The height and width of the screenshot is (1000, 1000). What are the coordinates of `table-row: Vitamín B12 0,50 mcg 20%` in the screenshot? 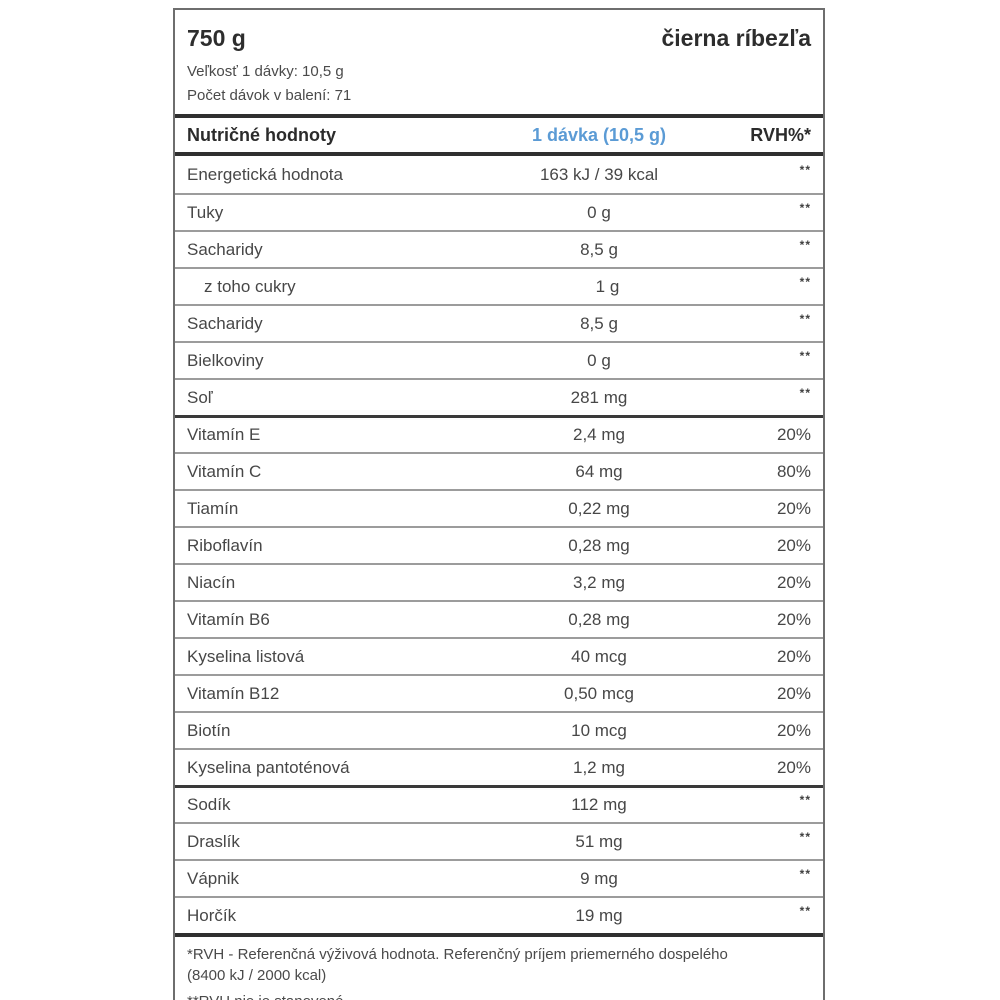 It's located at (499, 692).